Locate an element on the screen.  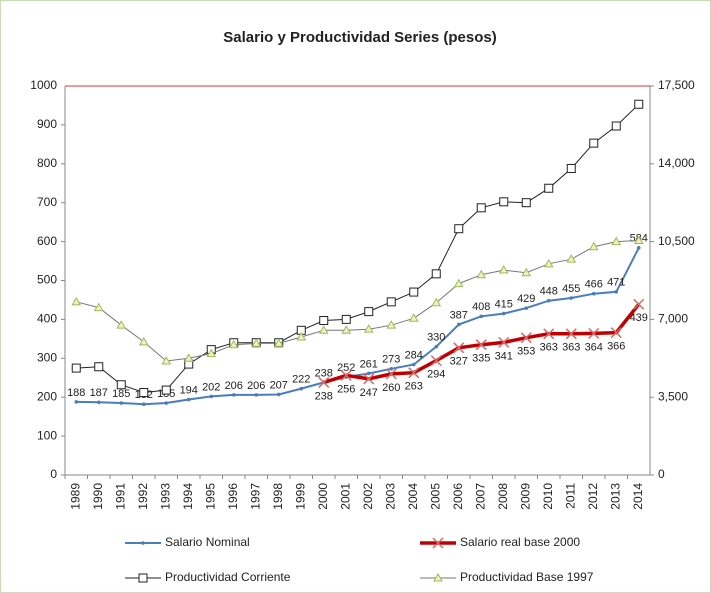
legend-label: Productividad Corriente is located at coordinates (228, 577).